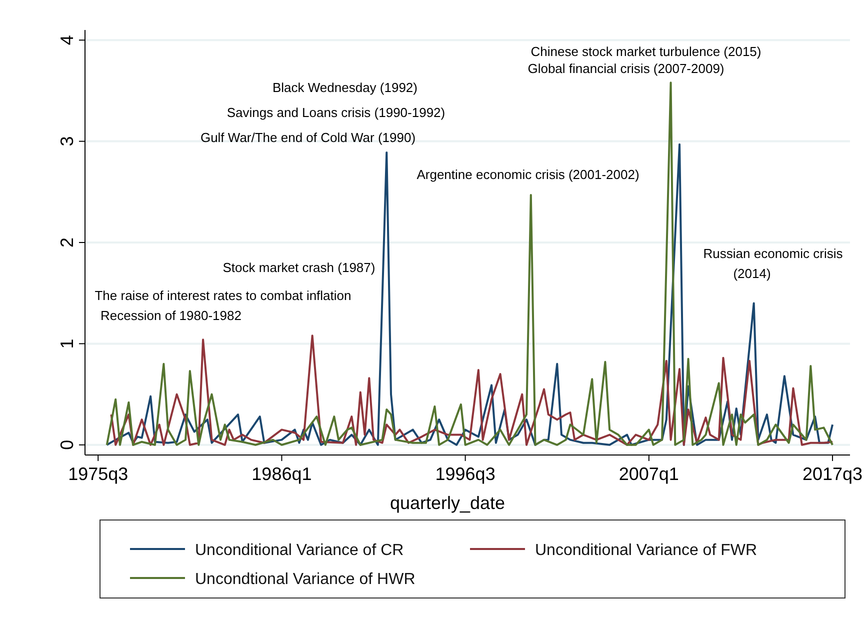 This screenshot has height=626, width=865. I want to click on legend-label: Unconditional Variance of CR, so click(299, 550).